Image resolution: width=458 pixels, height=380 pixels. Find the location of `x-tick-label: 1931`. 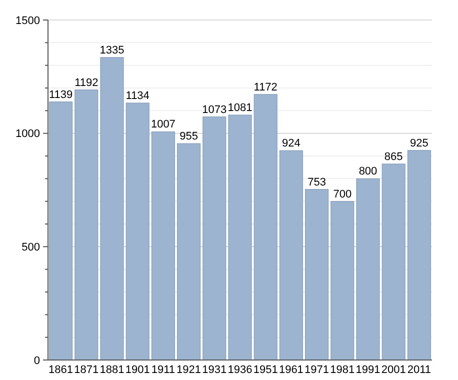

x-tick-label: 1931 is located at coordinates (214, 370).